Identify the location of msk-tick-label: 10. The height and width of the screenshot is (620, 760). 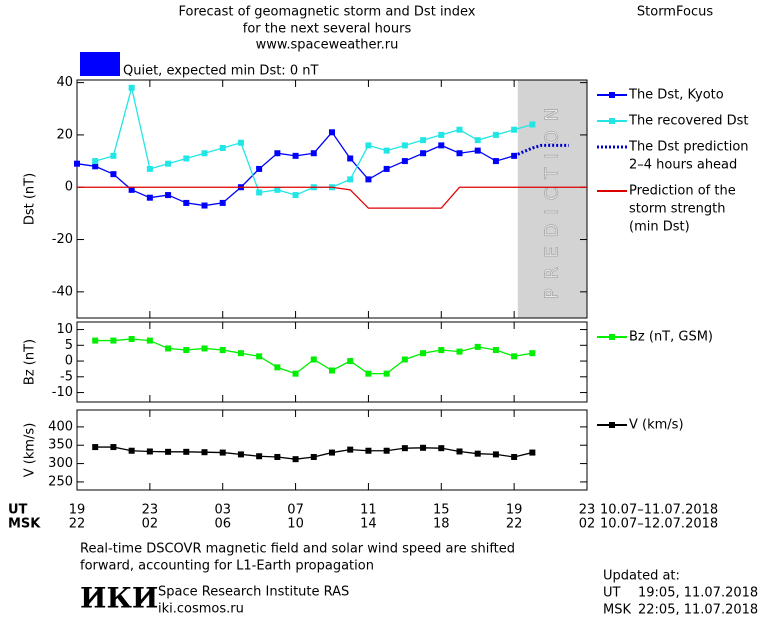
(295, 524).